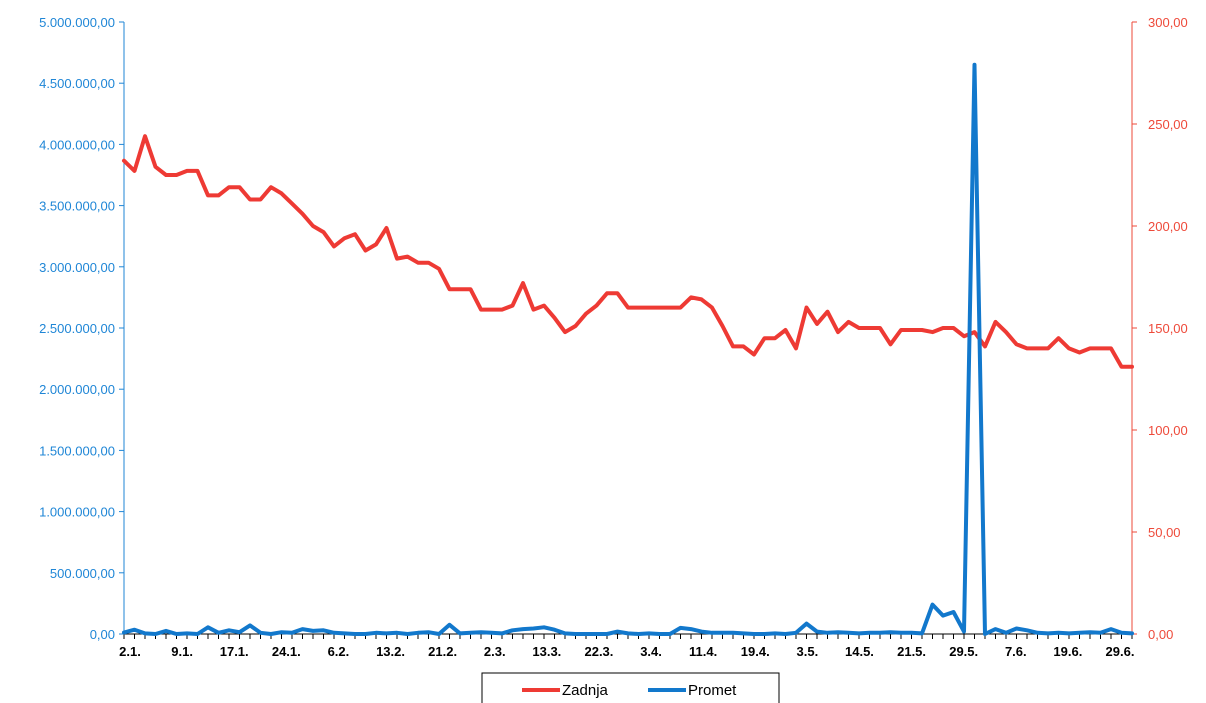 Image resolution: width=1206 pixels, height=703 pixels. What do you see at coordinates (585, 690) in the screenshot?
I see `legend-label-zadnja: Zadnja` at bounding box center [585, 690].